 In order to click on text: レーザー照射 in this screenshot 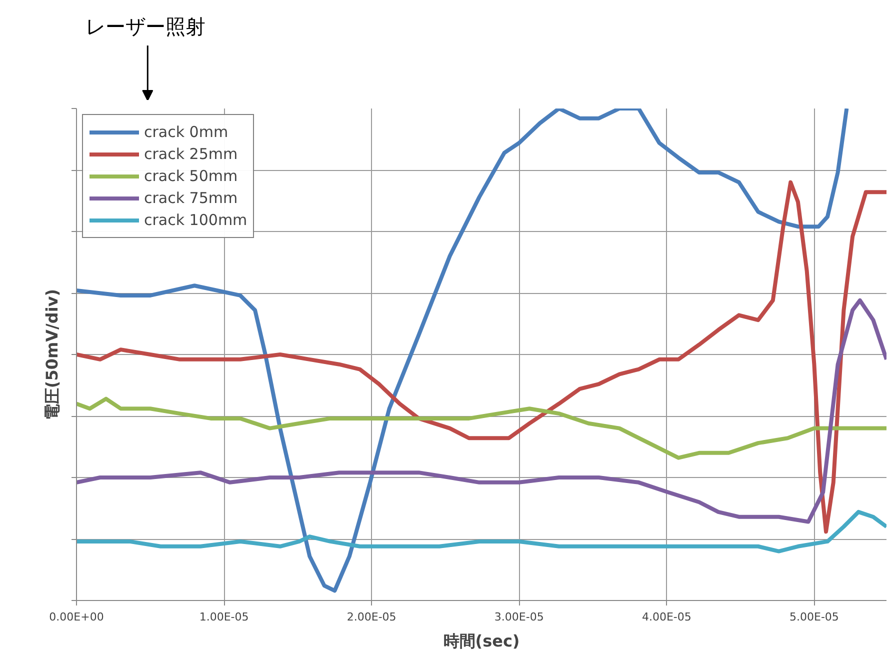, I will do `click(146, 26)`.